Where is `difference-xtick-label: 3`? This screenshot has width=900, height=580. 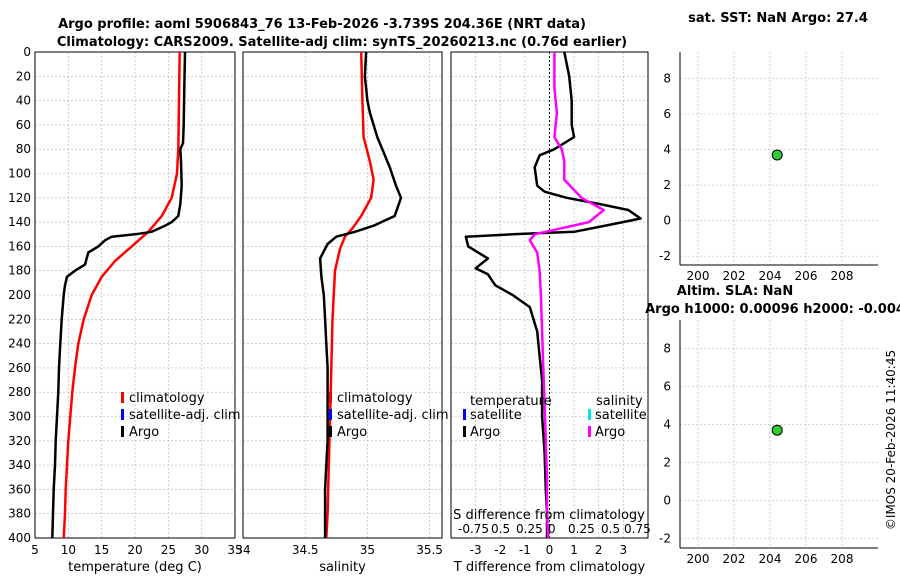
difference-xtick-label: 3 is located at coordinates (624, 550).